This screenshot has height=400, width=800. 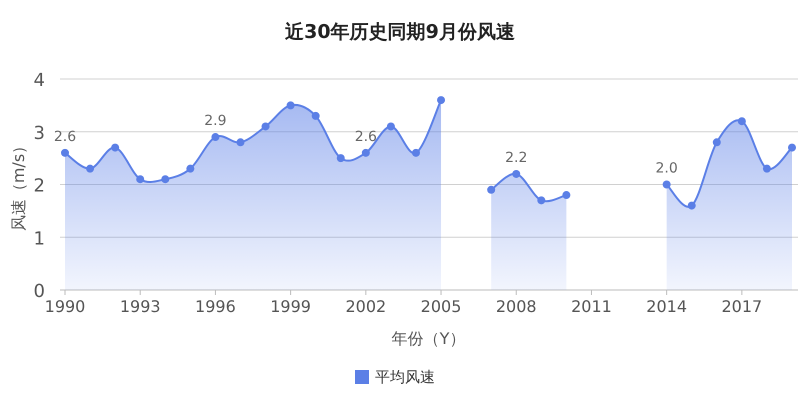 What do you see at coordinates (399, 32) in the screenshot?
I see `chart-title: 近30年历史同期9月份风速` at bounding box center [399, 32].